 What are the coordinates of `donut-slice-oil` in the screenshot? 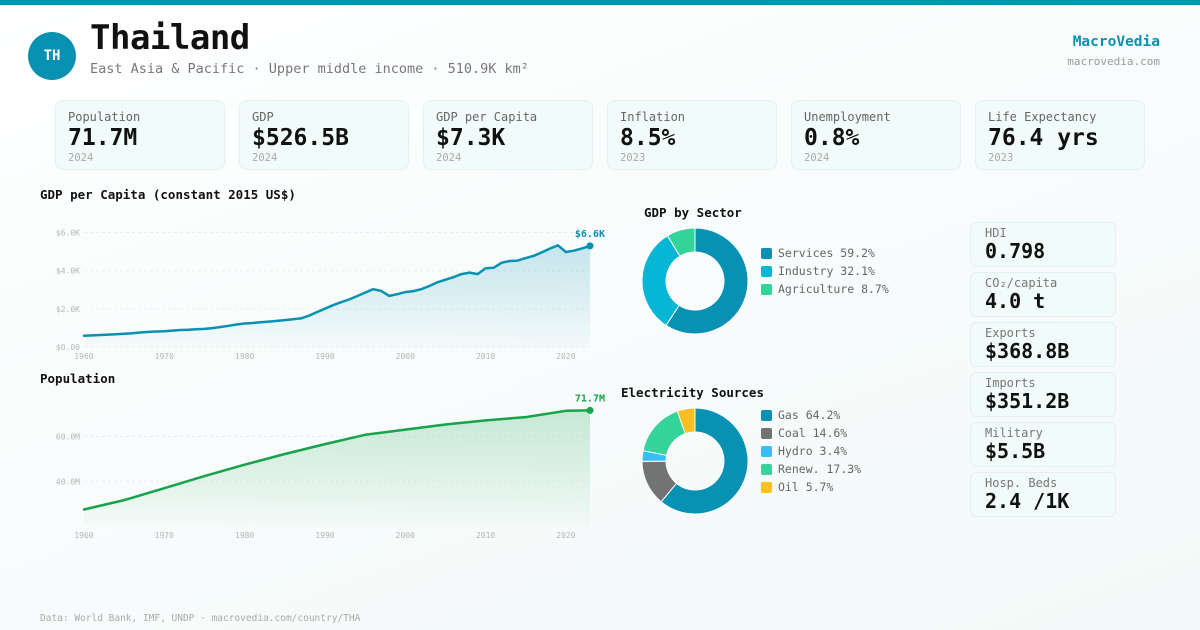 It's located at (686, 421).